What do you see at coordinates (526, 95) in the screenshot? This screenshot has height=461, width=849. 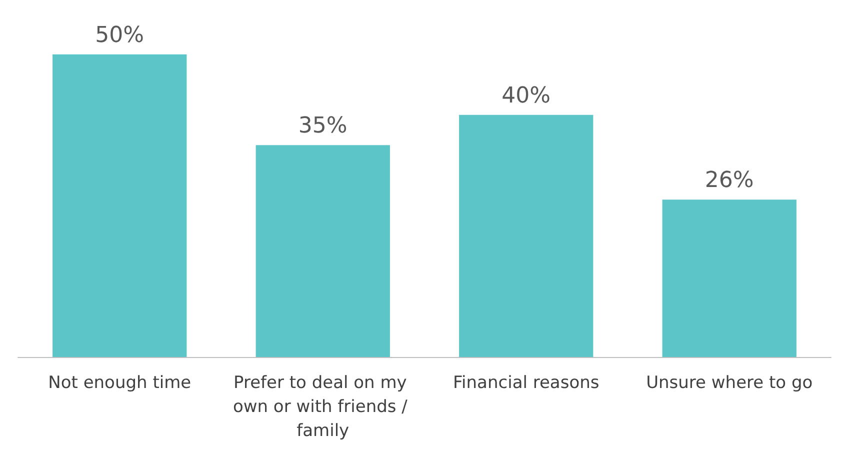 I see `data-label: 40%` at bounding box center [526, 95].